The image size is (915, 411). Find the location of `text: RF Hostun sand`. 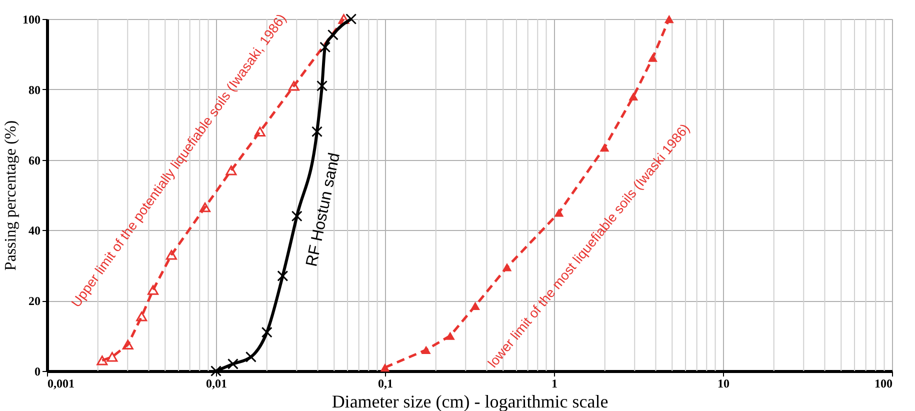

text: RF Hostun sand is located at coordinates (324, 209).